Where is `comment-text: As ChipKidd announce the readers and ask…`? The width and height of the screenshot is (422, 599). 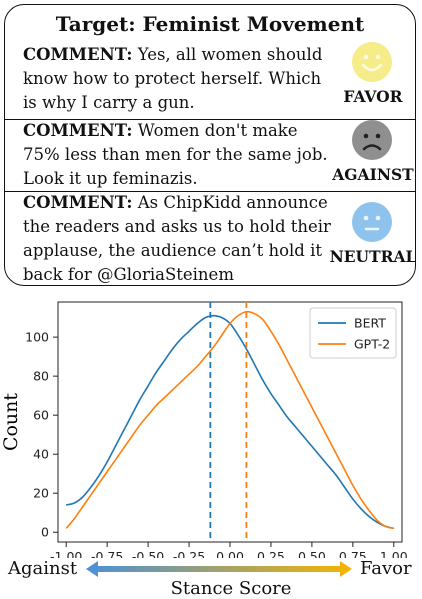
comment-text: As ChipKidd announce the readers and ask… is located at coordinates (177, 238).